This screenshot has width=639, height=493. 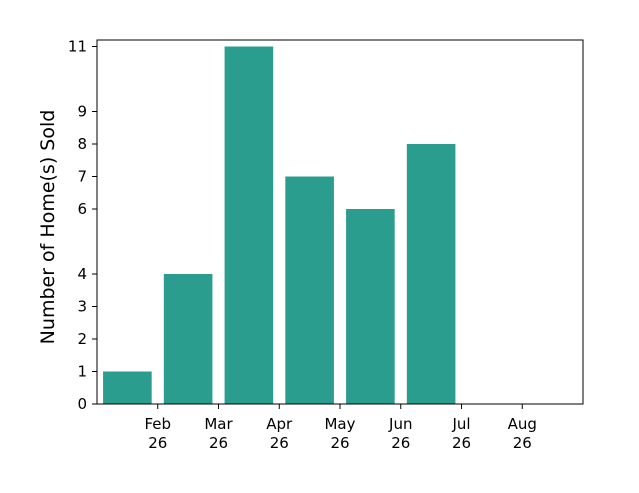 I want to click on x-tick-label: Jul 26, so click(x=461, y=433).